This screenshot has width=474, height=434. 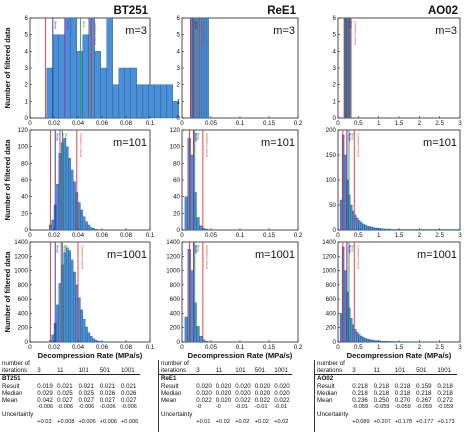 What do you see at coordinates (261, 421) in the screenshot?
I see `table-cell: +0.02` at bounding box center [261, 421].